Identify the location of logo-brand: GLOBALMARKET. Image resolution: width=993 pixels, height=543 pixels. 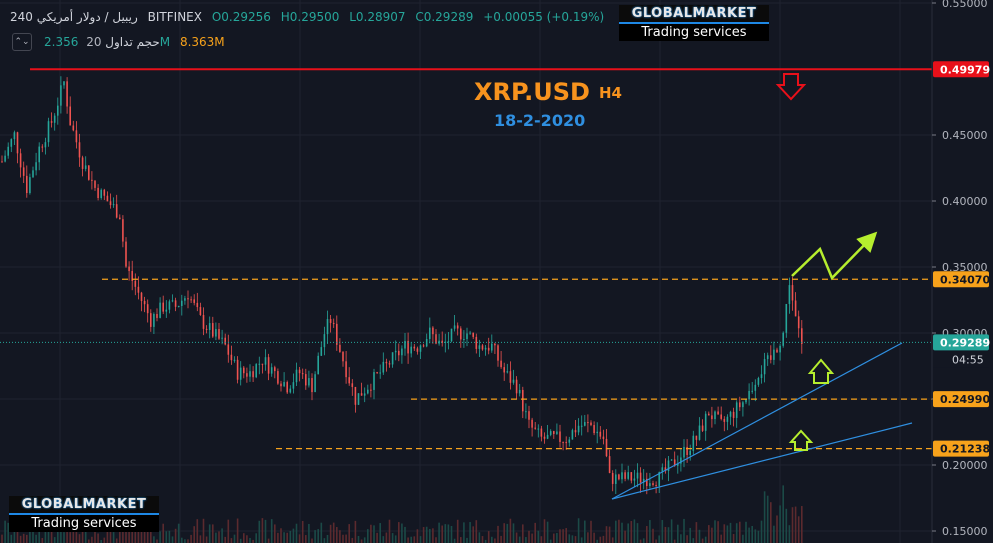
(84, 505).